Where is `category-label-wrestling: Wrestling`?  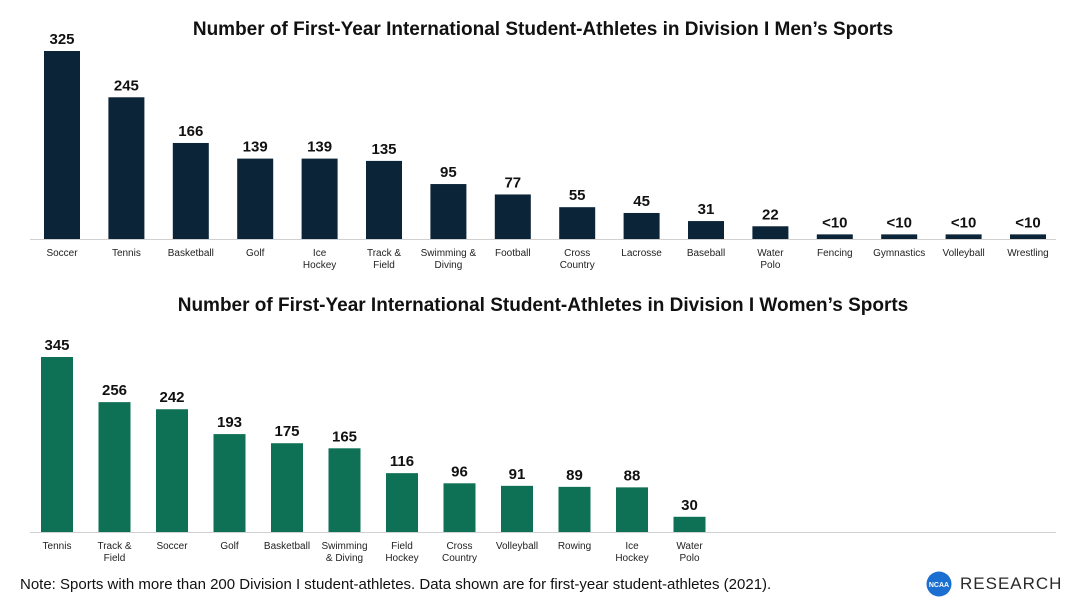
category-label-wrestling: Wrestling is located at coordinates (1028, 253).